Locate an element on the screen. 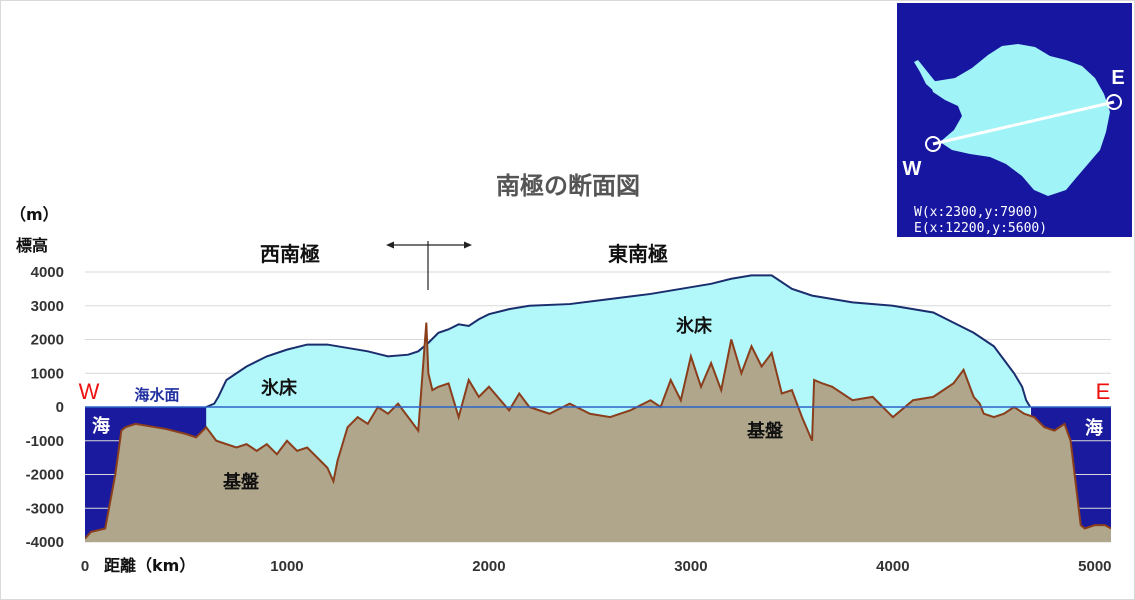 Image resolution: width=1135 pixels, height=600 pixels. x-axis-label: 距離（km） is located at coordinates (149, 565).